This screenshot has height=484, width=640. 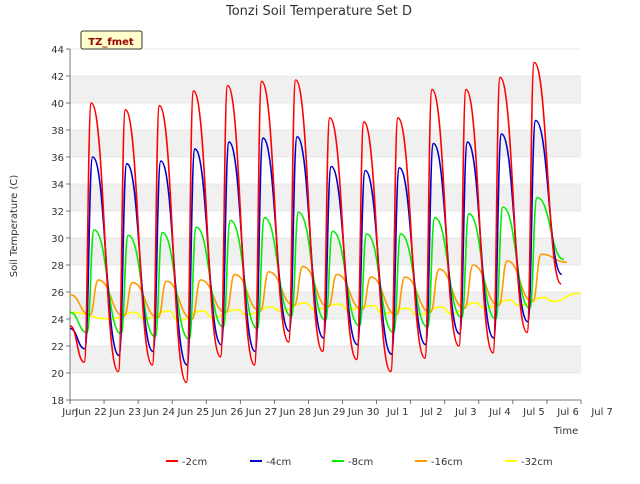 I want to click on x-tick-label: Jul 1, so click(x=397, y=412).